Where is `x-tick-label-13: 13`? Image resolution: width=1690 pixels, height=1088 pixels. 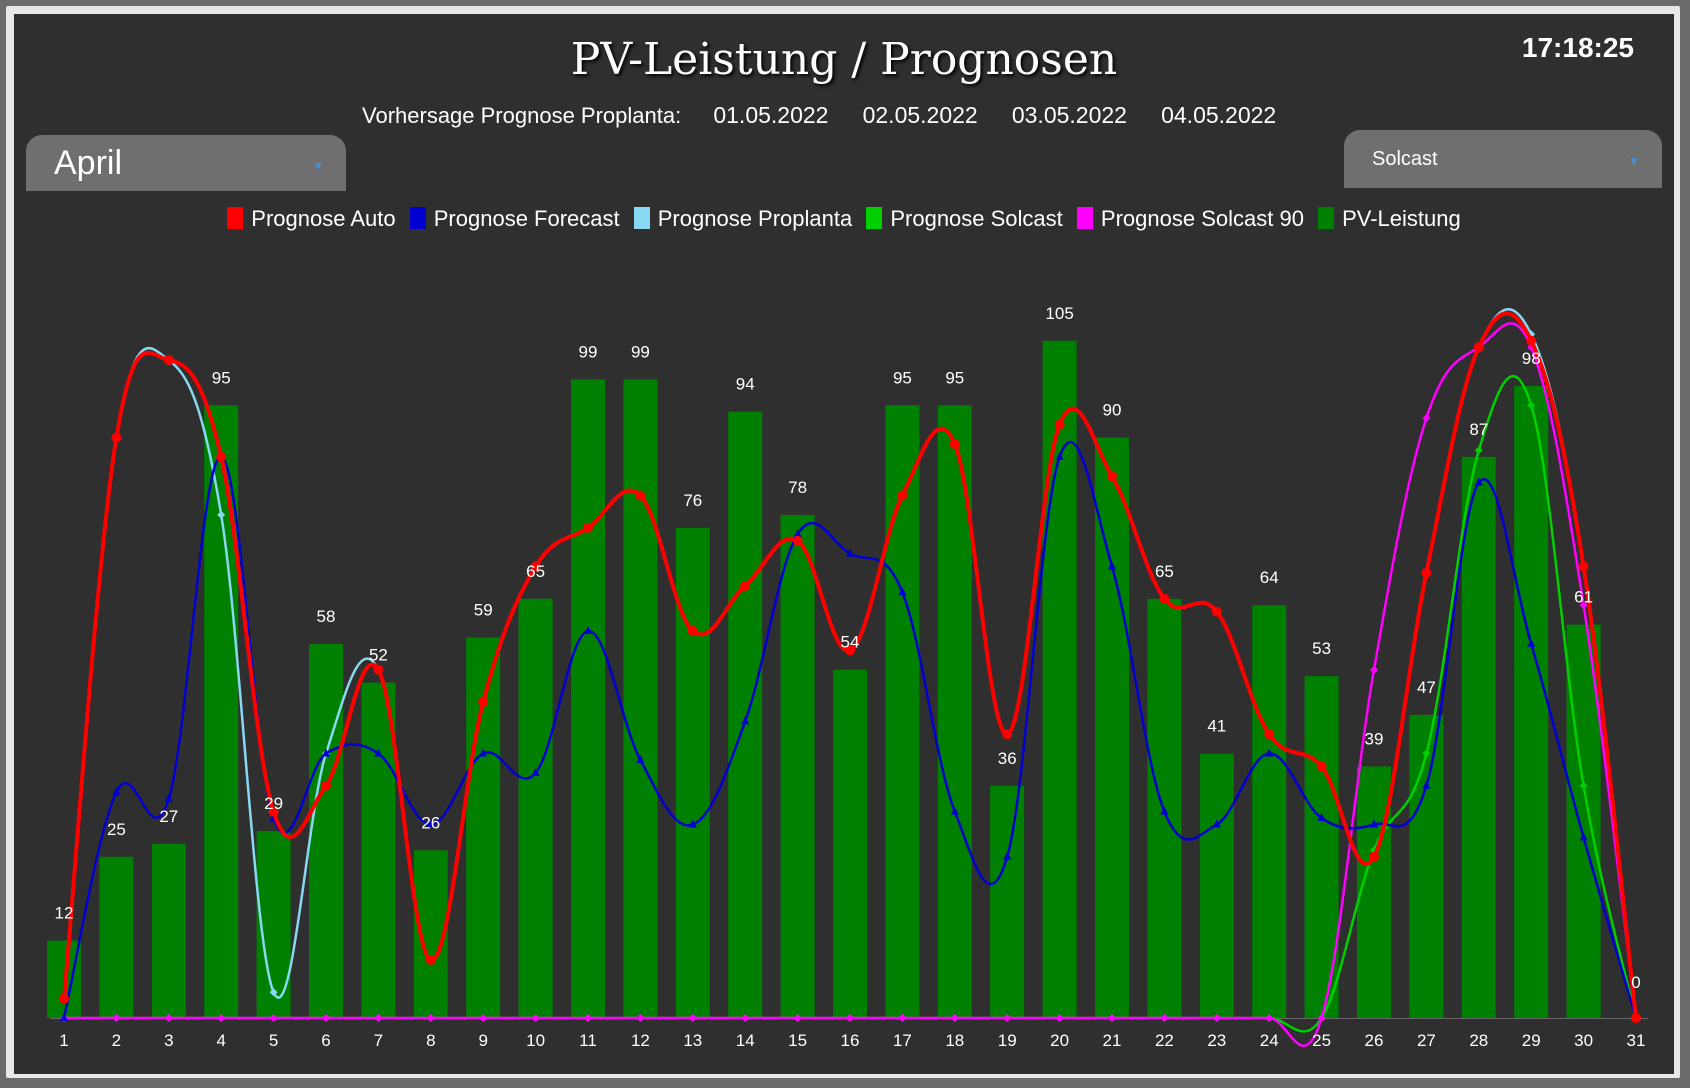 x-tick-label-13: 13 is located at coordinates (692, 1040).